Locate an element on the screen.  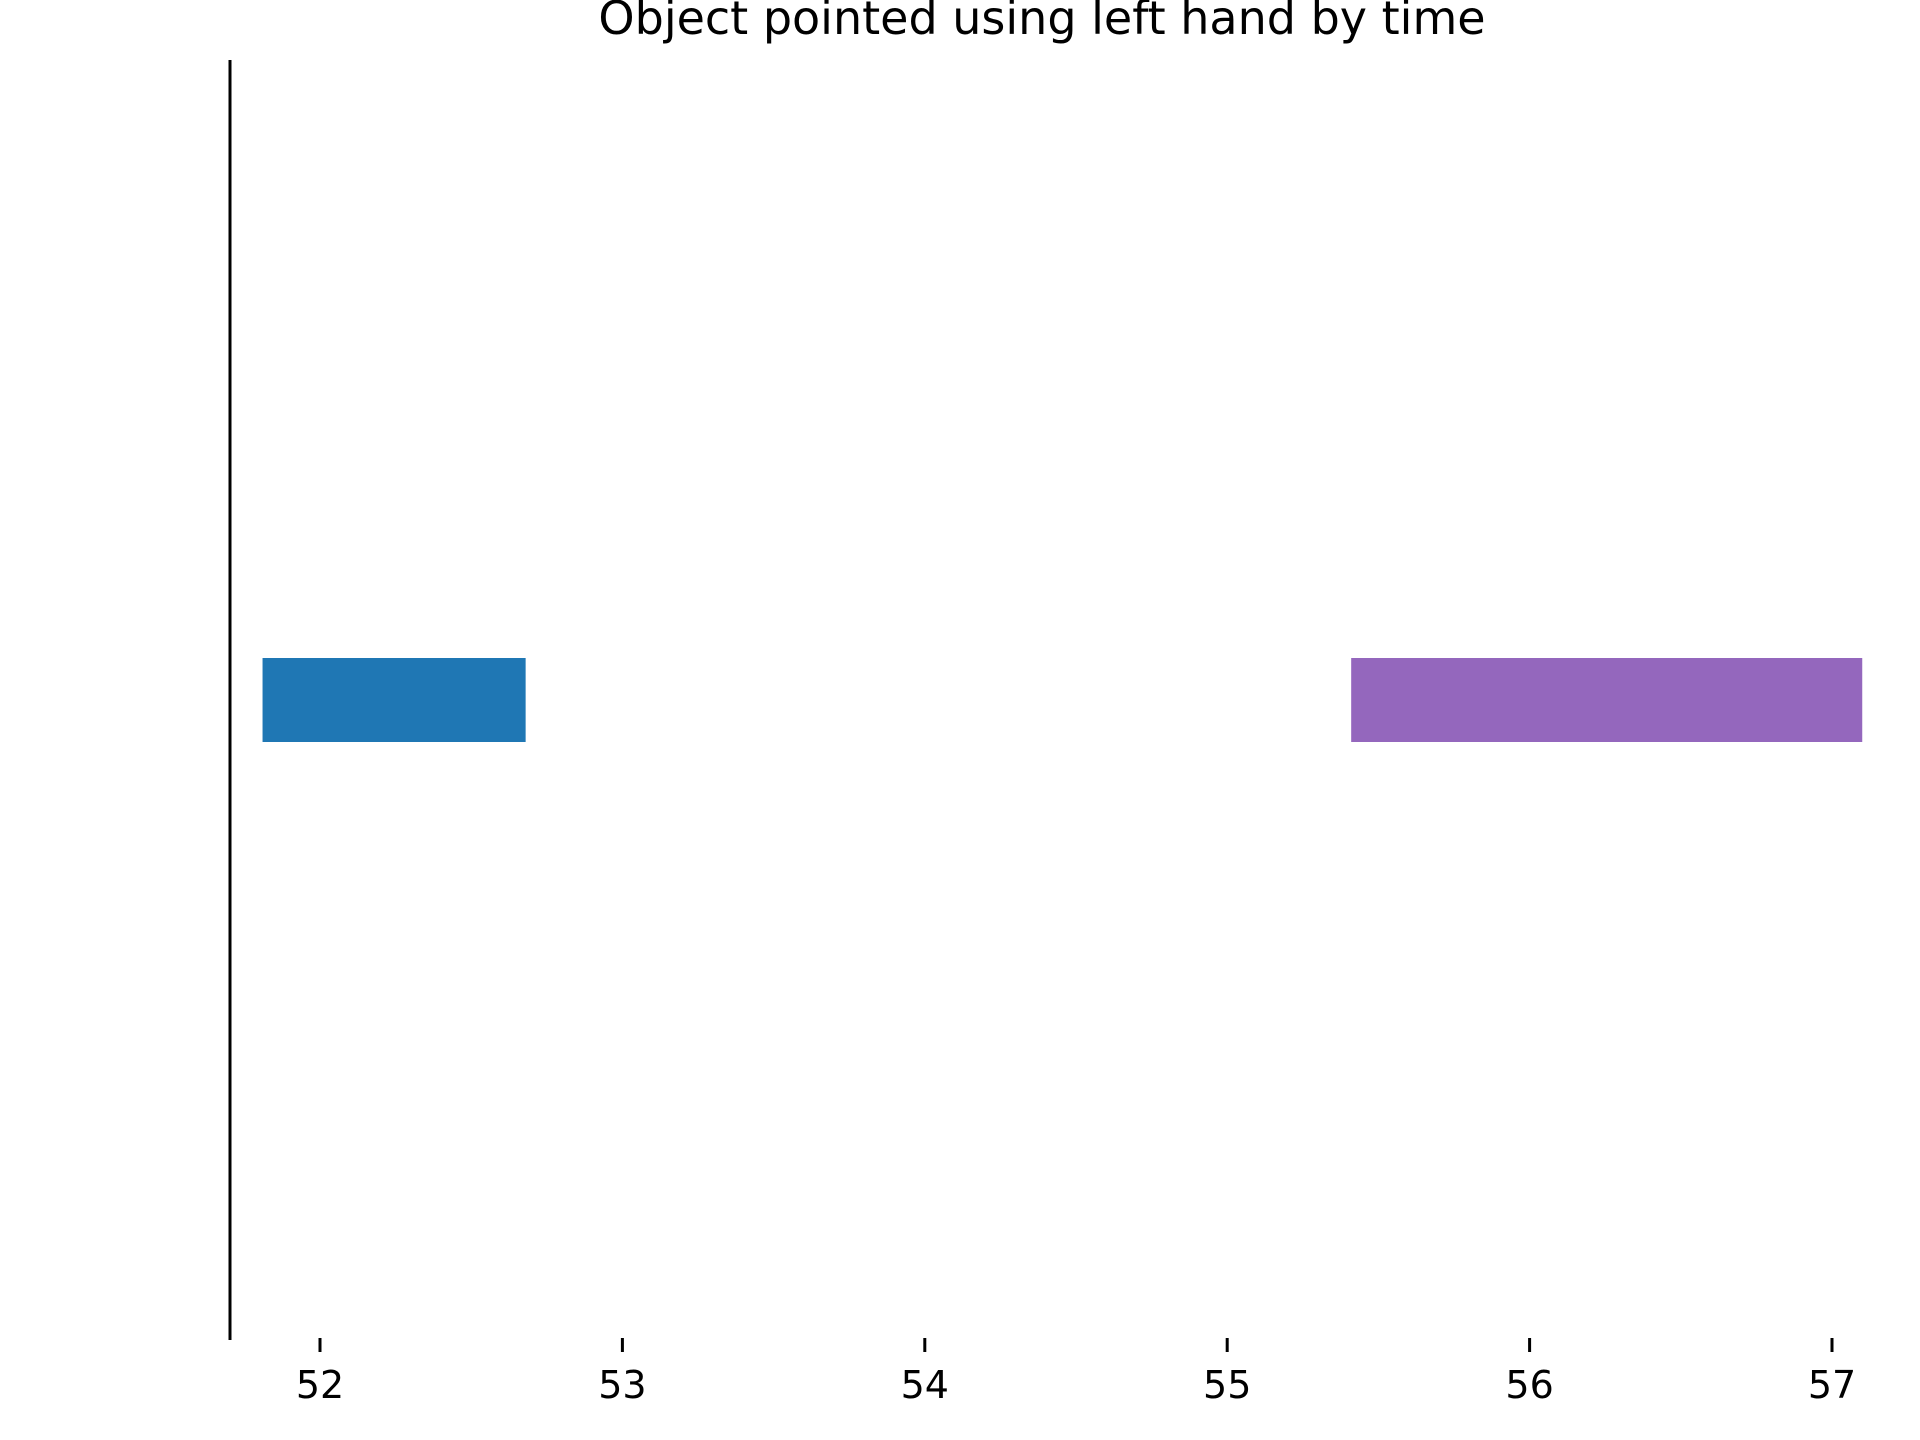
x-tick-label: 57 is located at coordinates (1832, 1385).